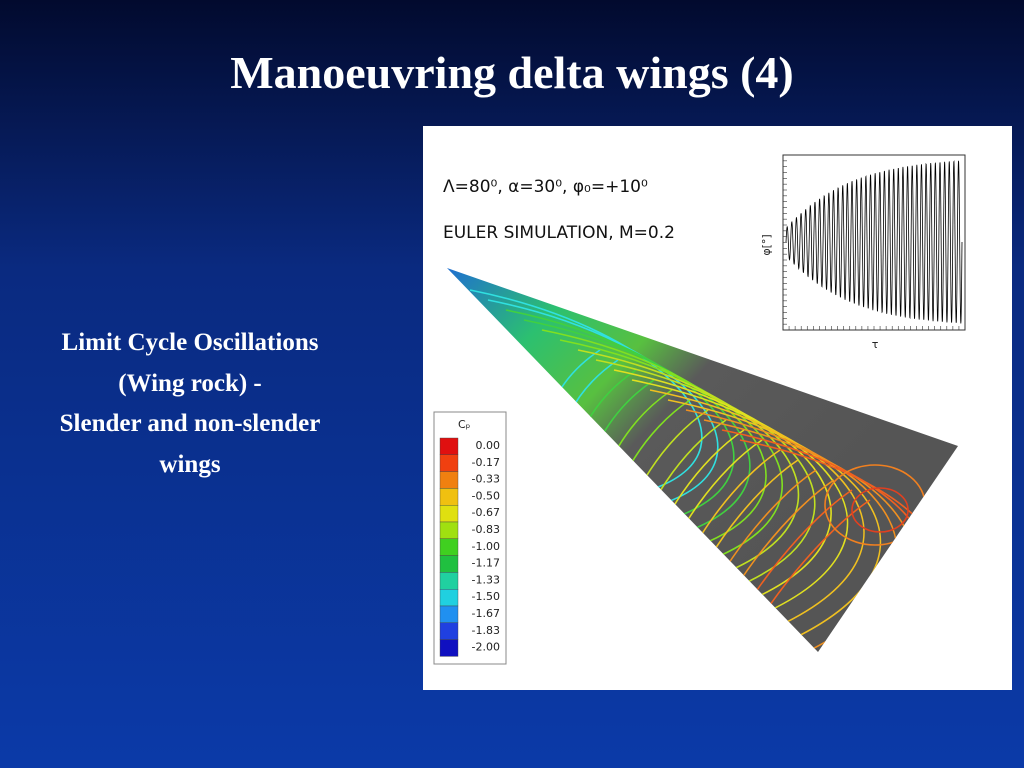  Describe the element at coordinates (190, 383) in the screenshot. I see `body-line: (Wing rock) -` at that location.